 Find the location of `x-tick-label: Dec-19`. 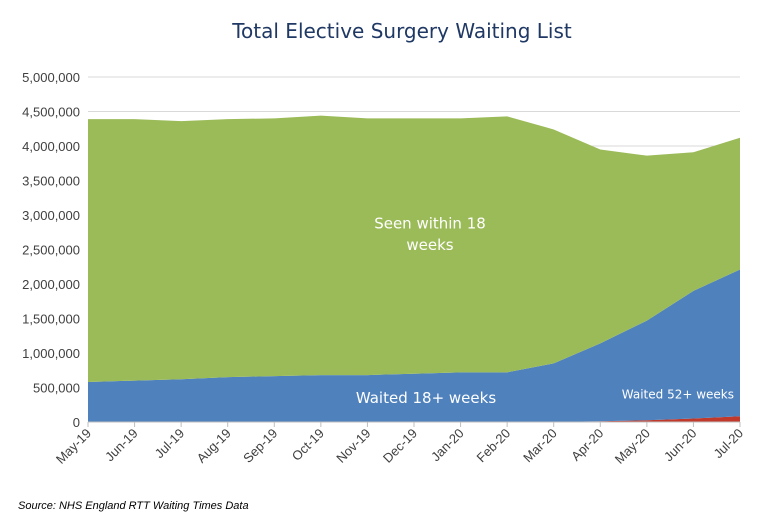

x-tick-label: Dec-19 is located at coordinates (400, 446).